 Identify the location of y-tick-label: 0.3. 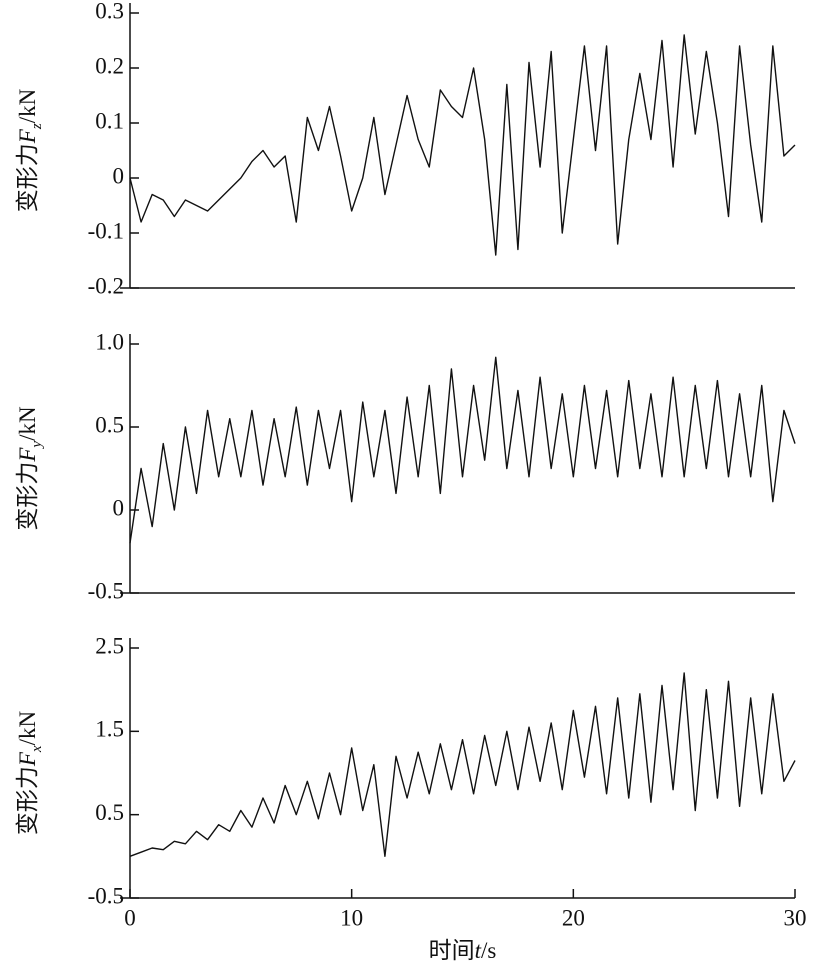
(109, 11).